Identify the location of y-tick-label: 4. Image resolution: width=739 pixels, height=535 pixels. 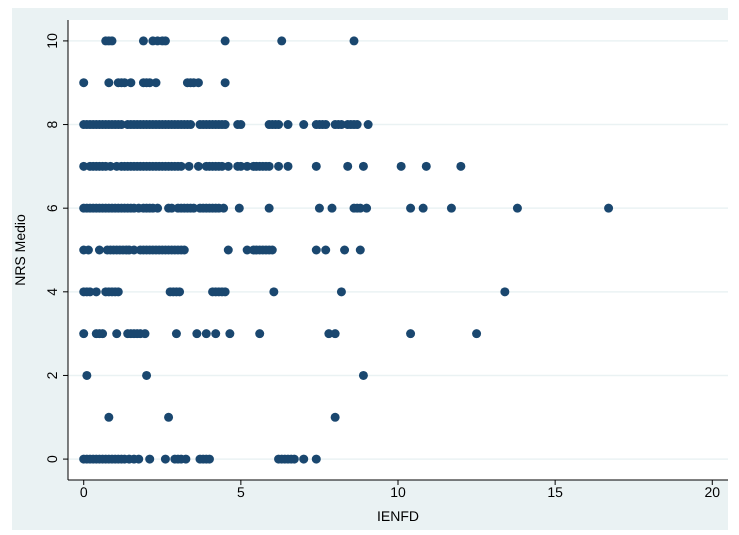
(52, 292).